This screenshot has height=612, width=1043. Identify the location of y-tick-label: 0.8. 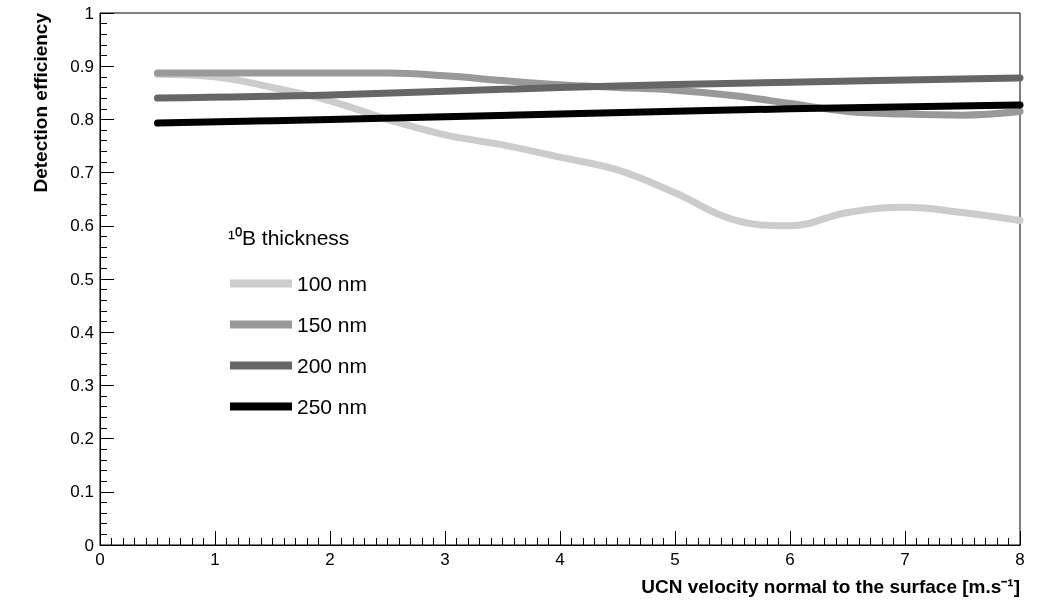
(82, 119).